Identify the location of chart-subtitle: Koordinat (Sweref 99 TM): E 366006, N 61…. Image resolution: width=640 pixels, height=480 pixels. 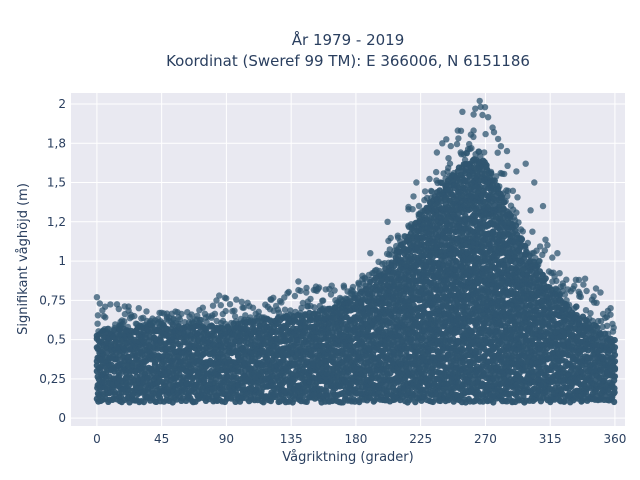
(348, 61).